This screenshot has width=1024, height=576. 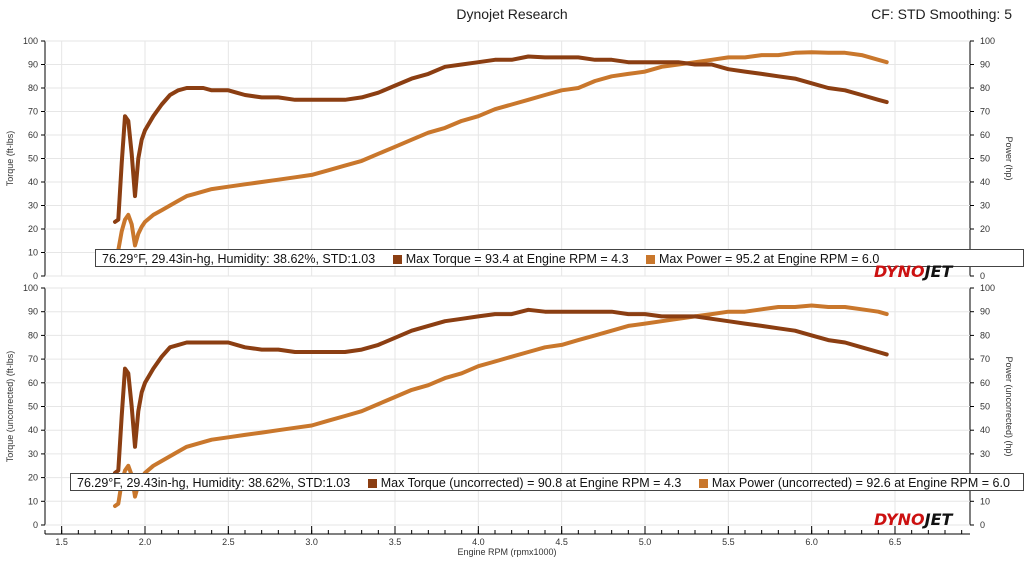 What do you see at coordinates (941, 14) in the screenshot?
I see `settings-readout: CF: STD Smoothing: 5` at bounding box center [941, 14].